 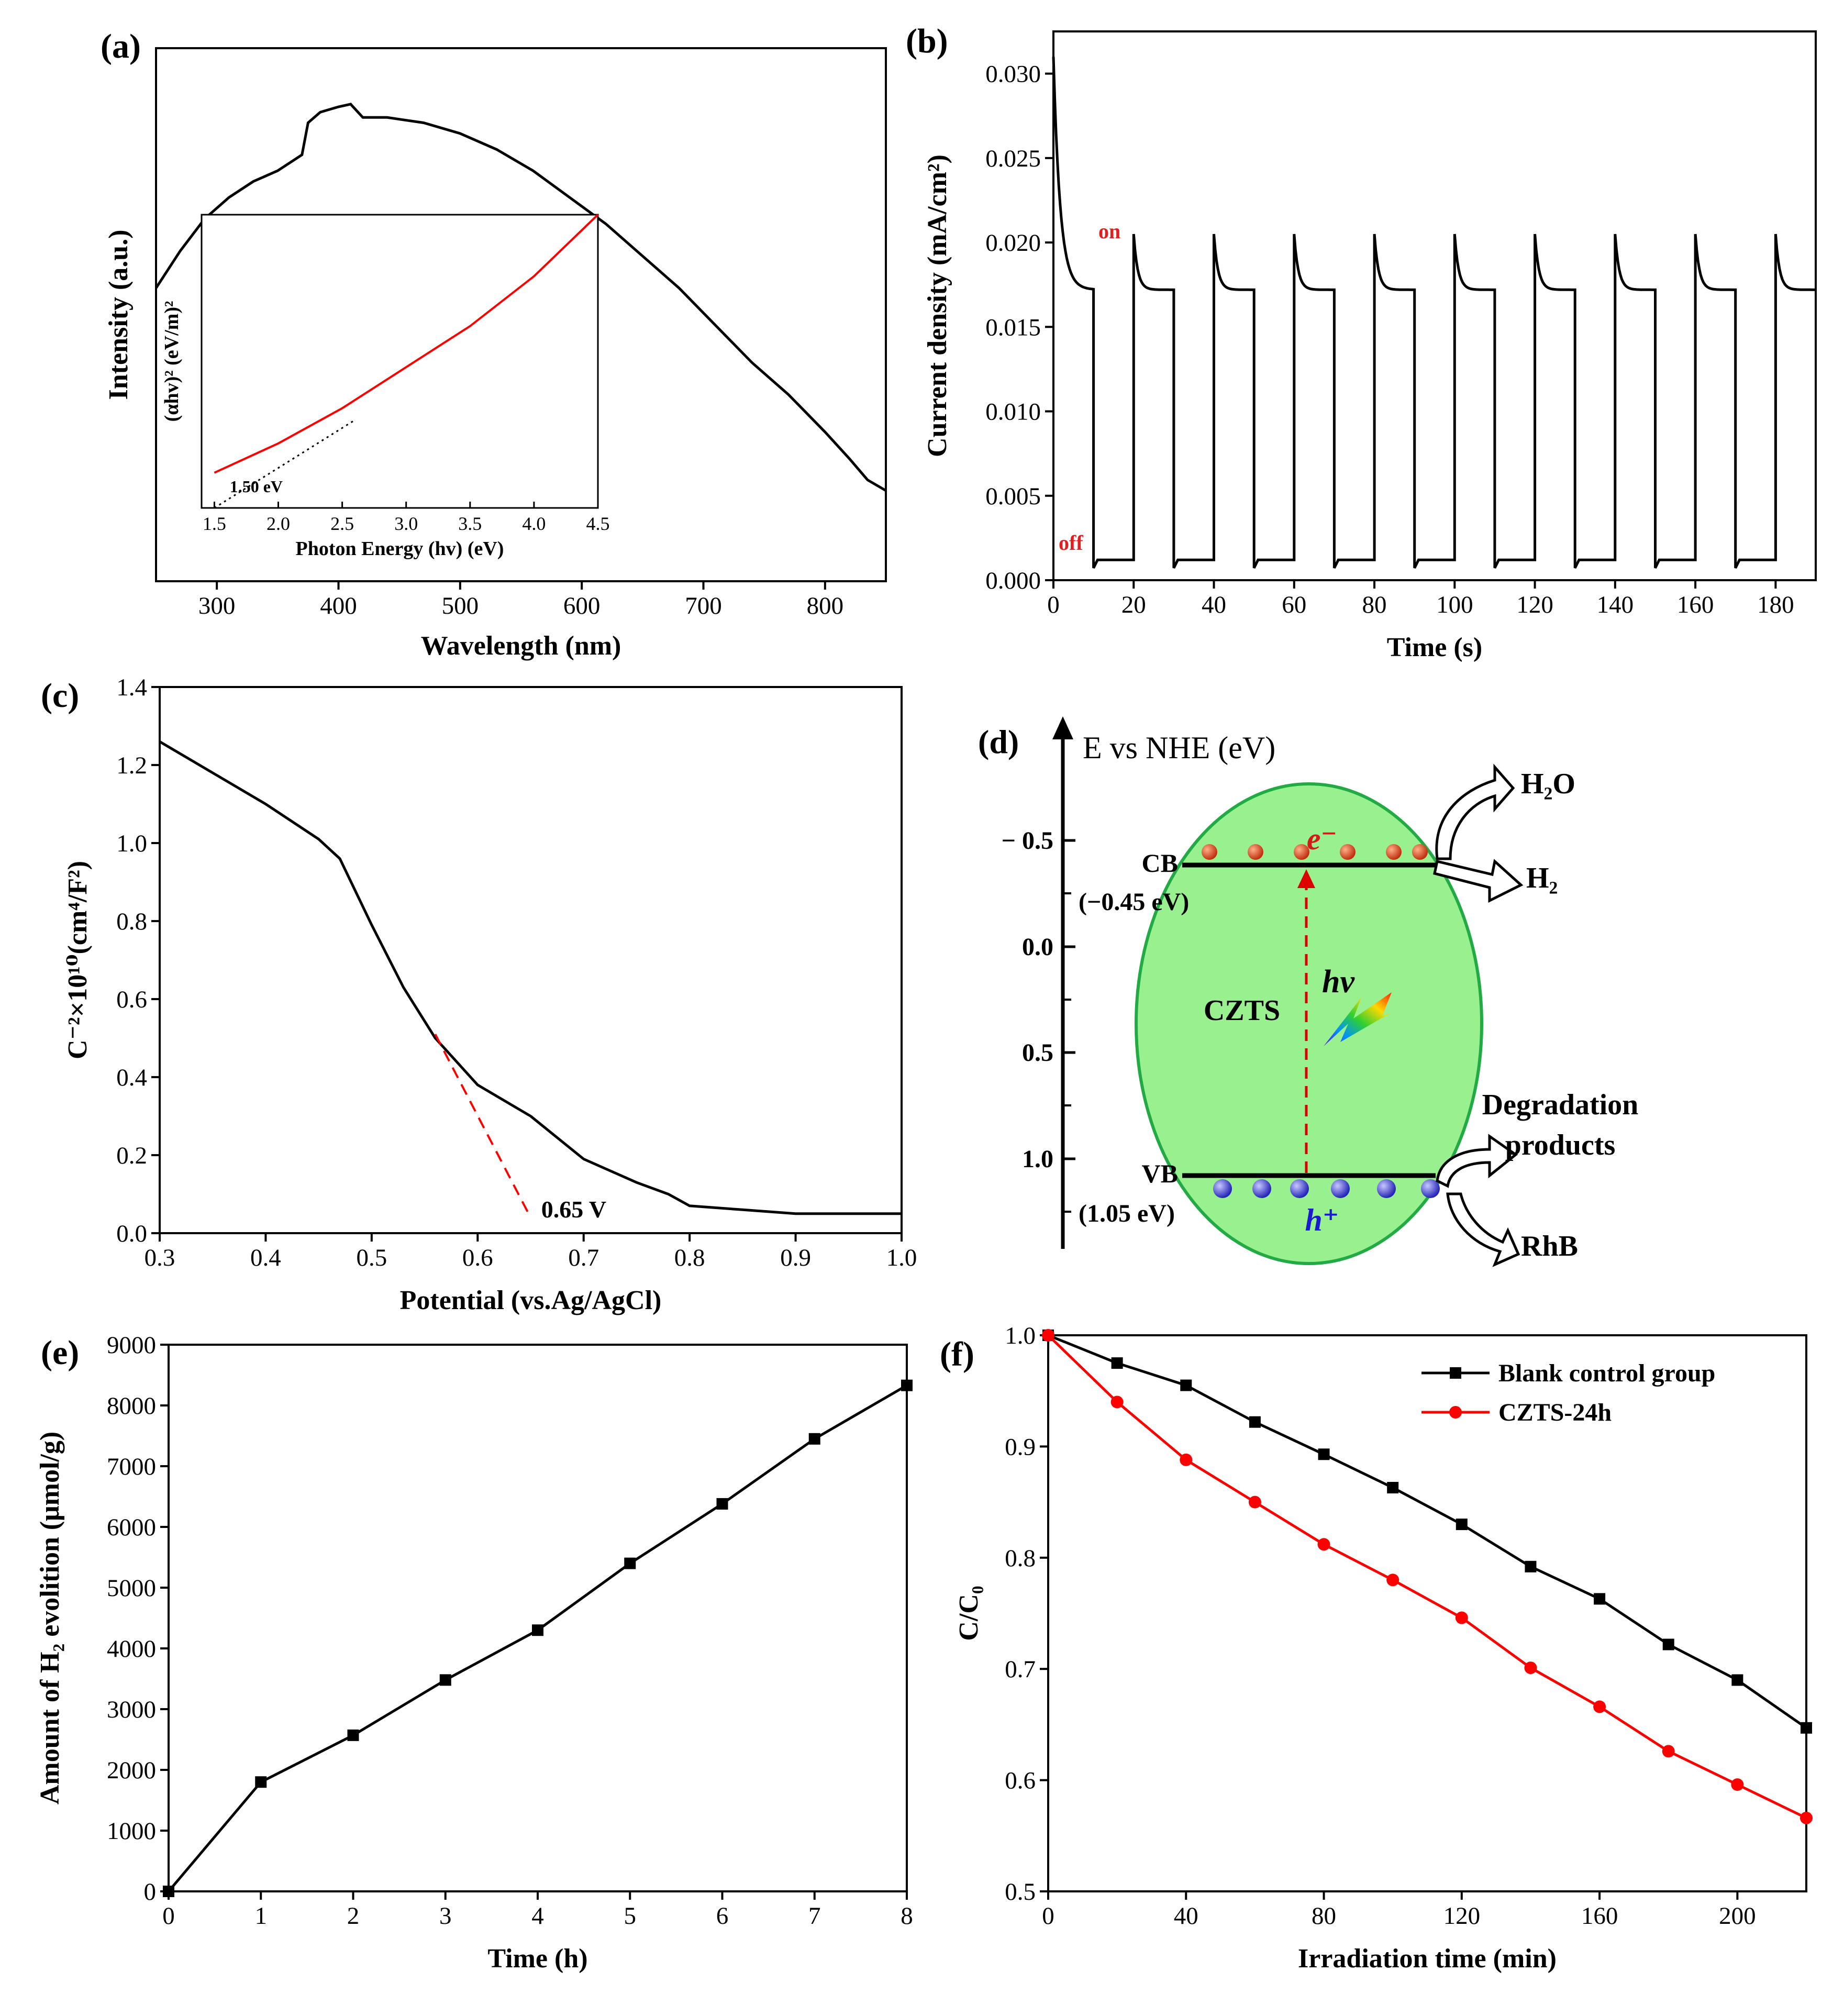 I want to click on inset-fit-line, so click(x=285, y=464).